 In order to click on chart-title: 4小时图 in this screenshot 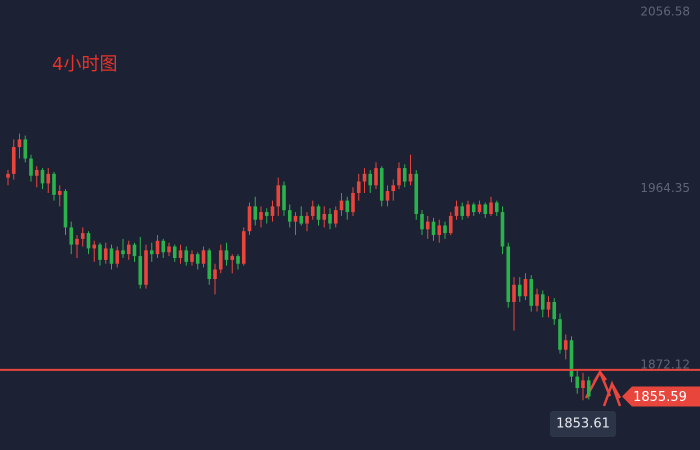, I will do `click(84, 64)`.